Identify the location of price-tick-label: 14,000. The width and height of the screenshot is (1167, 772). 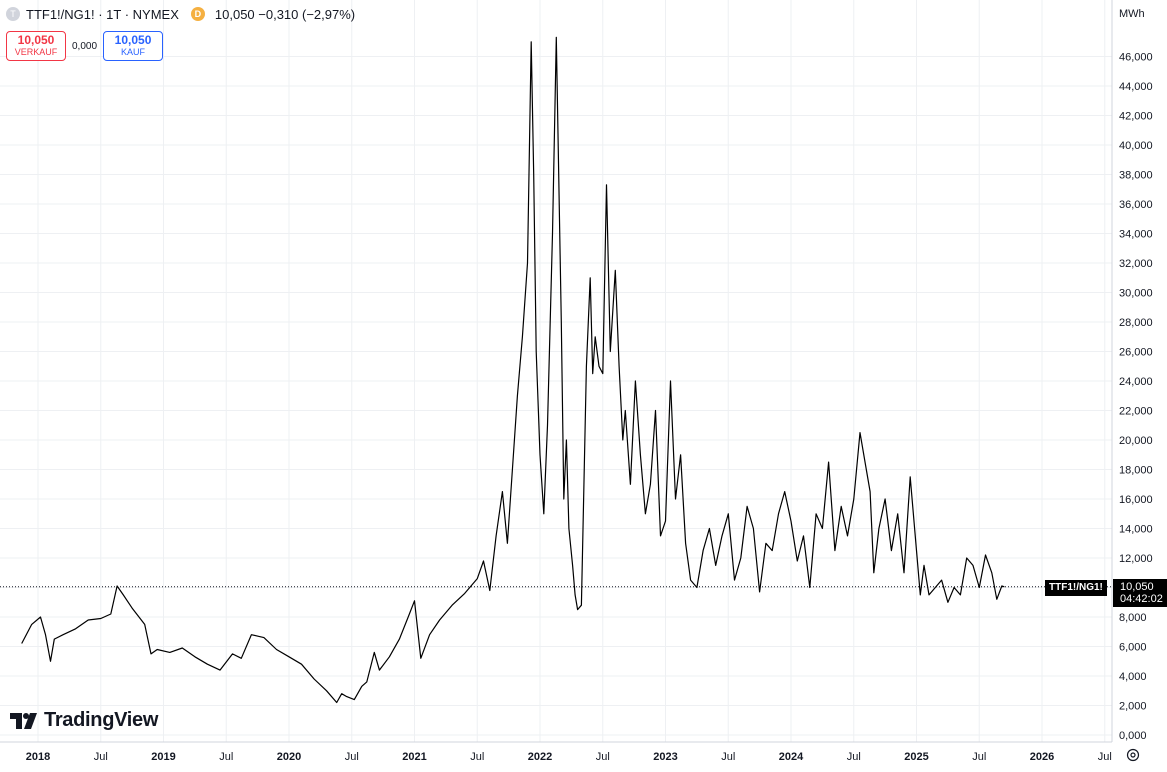
(1136, 530).